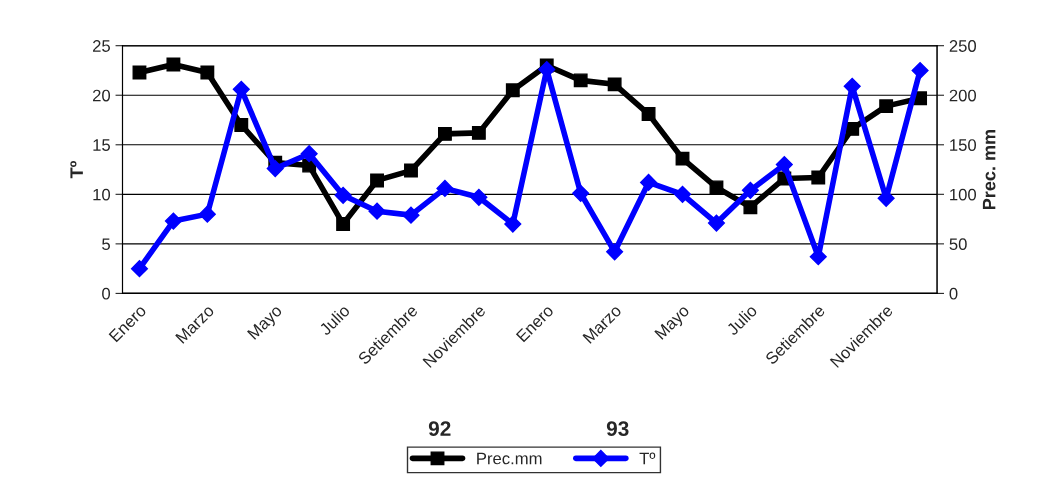  Describe the element at coordinates (509, 458) in the screenshot. I see `legend-label: Prec.mm` at that location.